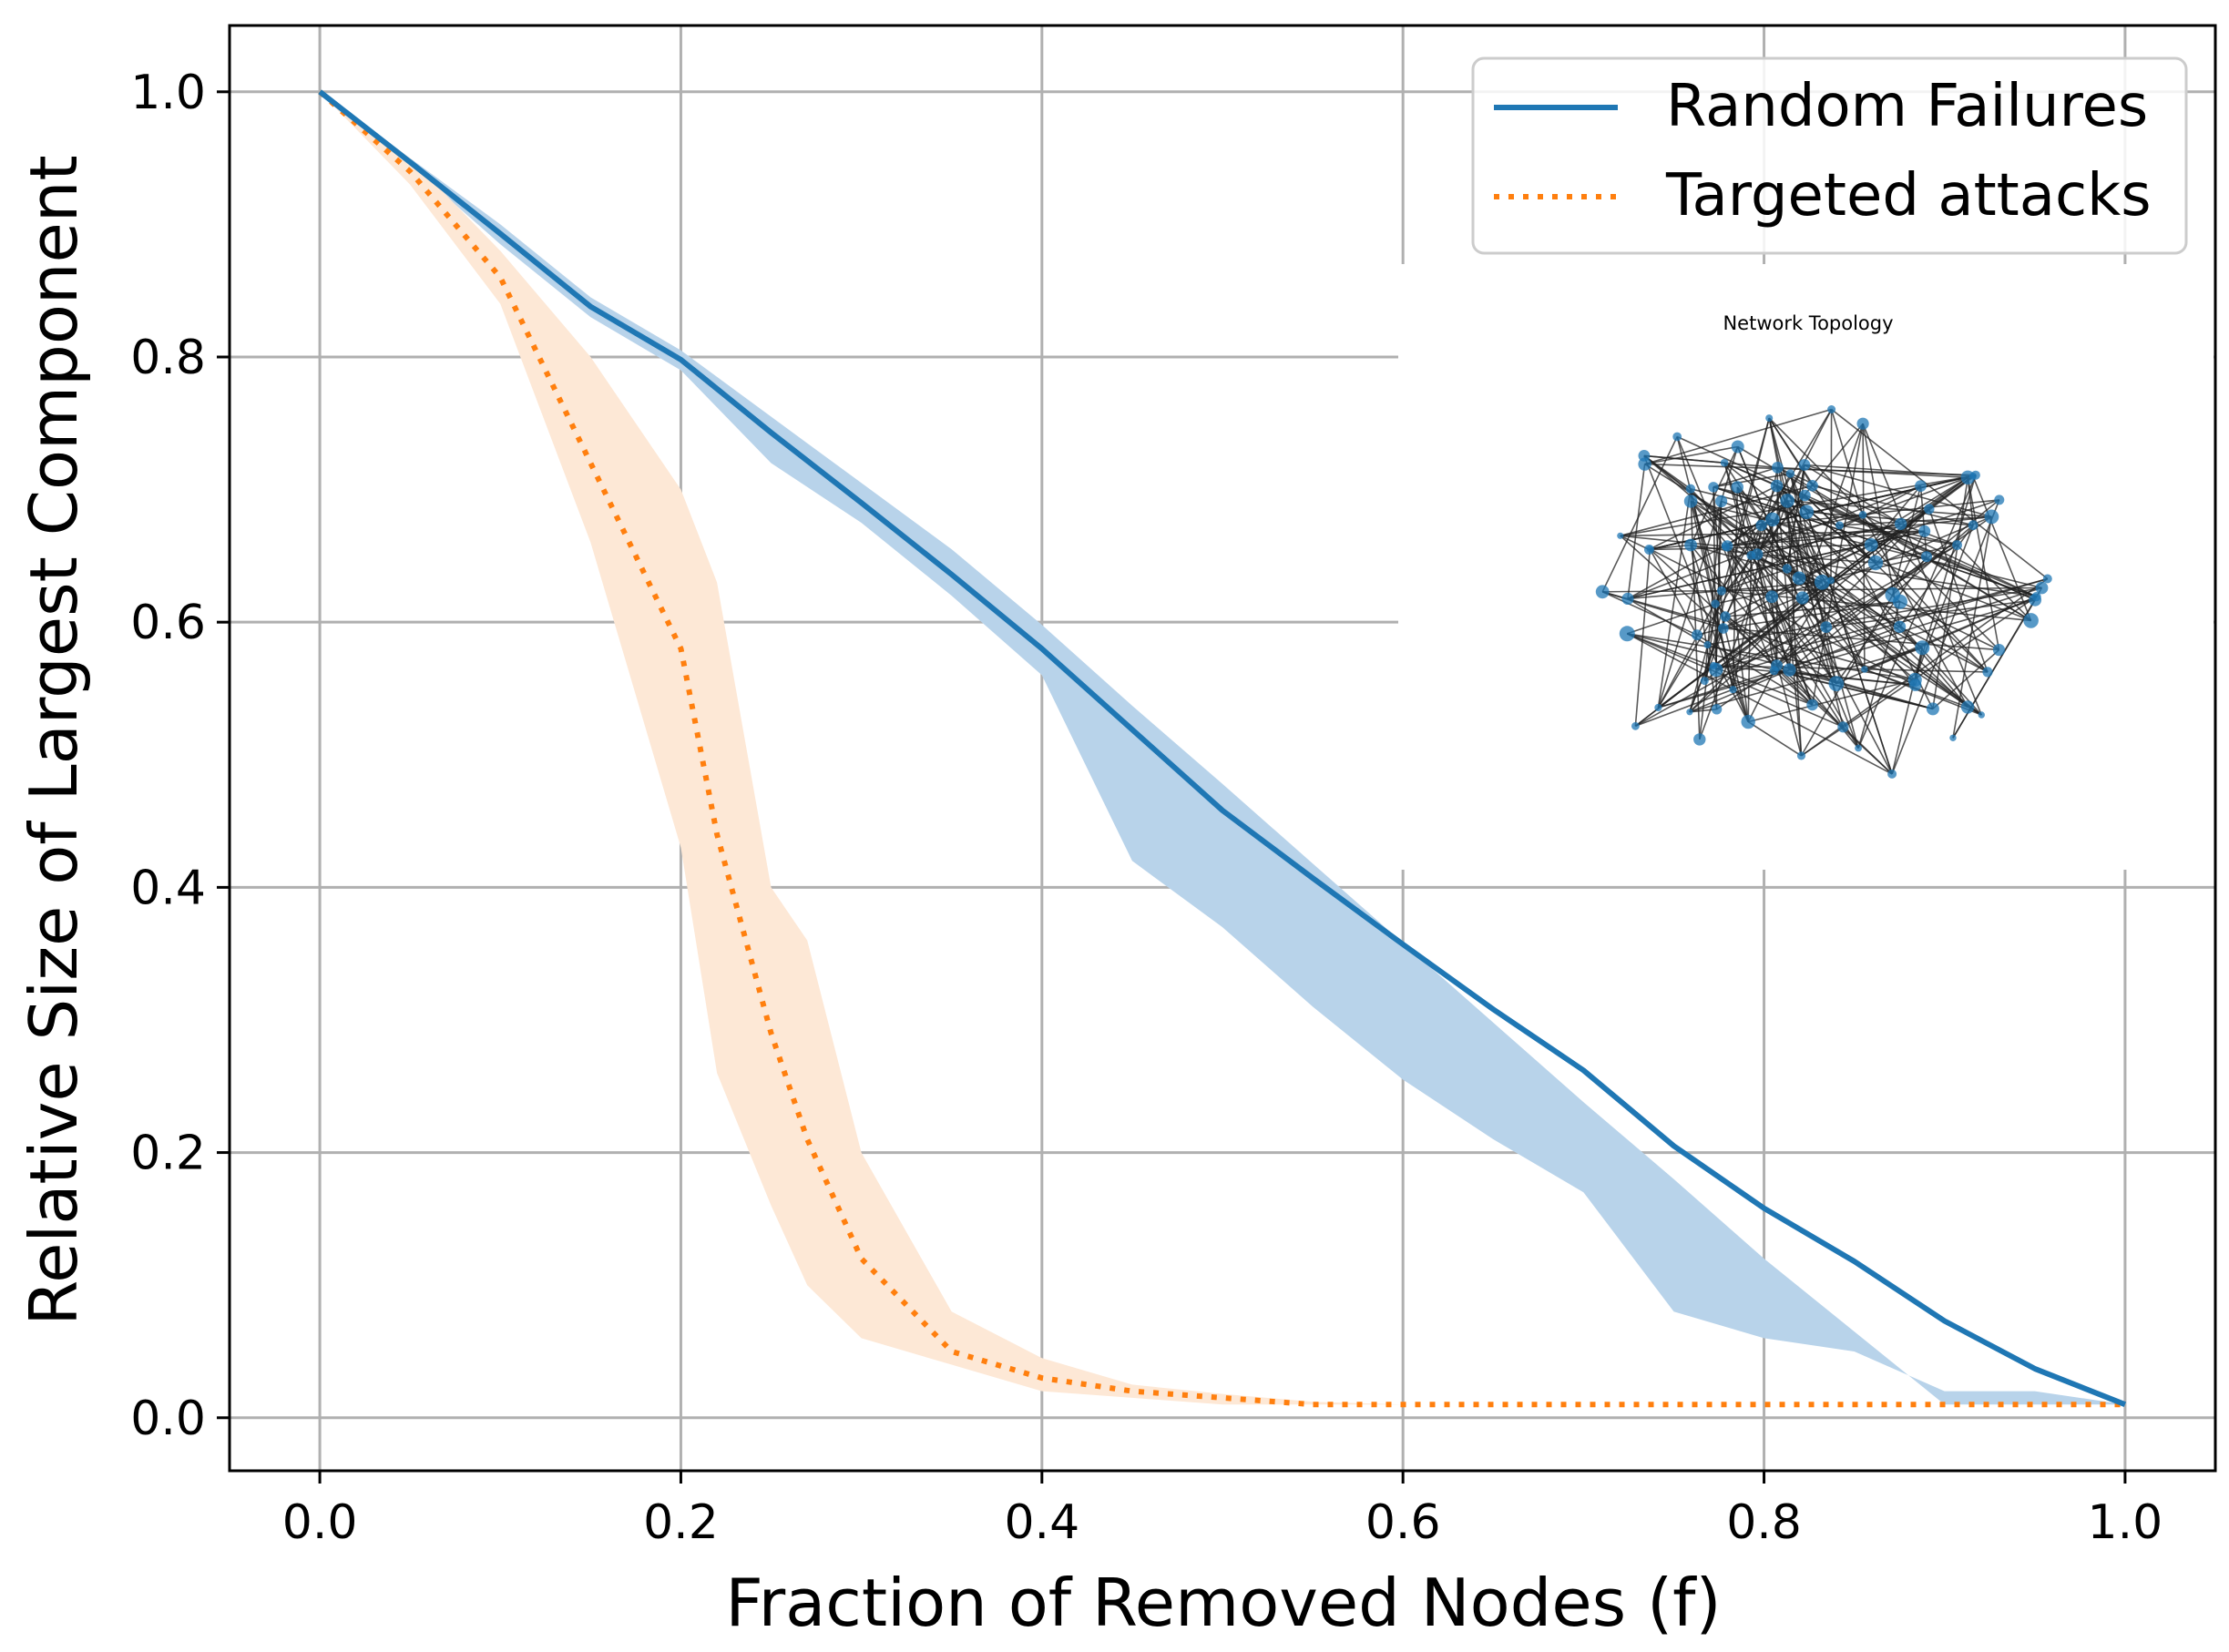  I want to click on legend: Random Failures Targeted attacks, so click(1830, 155).